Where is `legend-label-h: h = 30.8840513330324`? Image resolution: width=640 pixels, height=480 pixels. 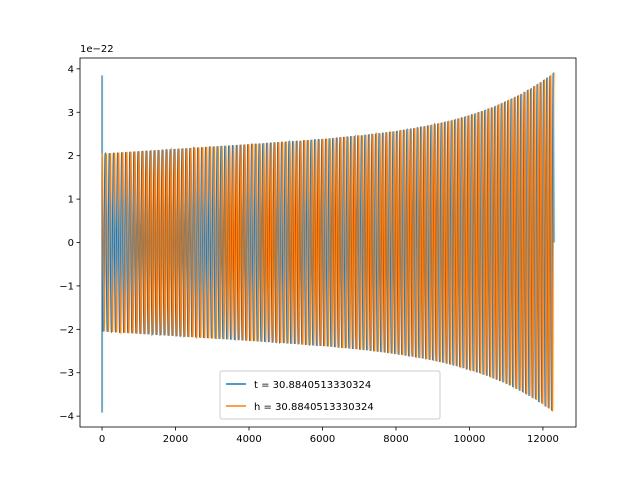
legend-label-h: h = 30.8840513330324 is located at coordinates (314, 407).